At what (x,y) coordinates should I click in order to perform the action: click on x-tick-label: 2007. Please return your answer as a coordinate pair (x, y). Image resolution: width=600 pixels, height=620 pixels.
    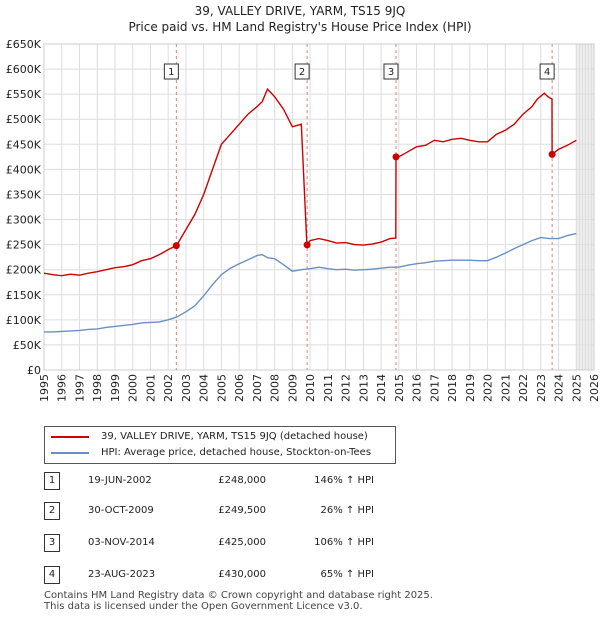
    Looking at the image, I should click on (257, 388).